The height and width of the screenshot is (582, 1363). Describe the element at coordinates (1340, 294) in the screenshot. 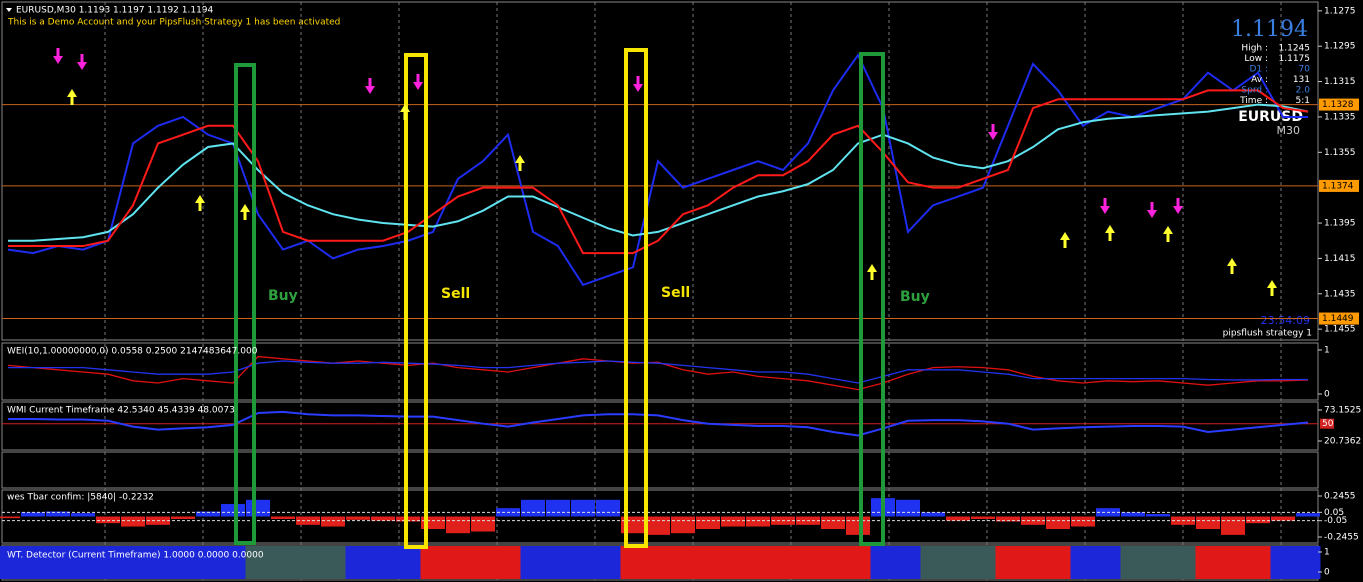

I see `y-tick-label: 1.1435` at that location.